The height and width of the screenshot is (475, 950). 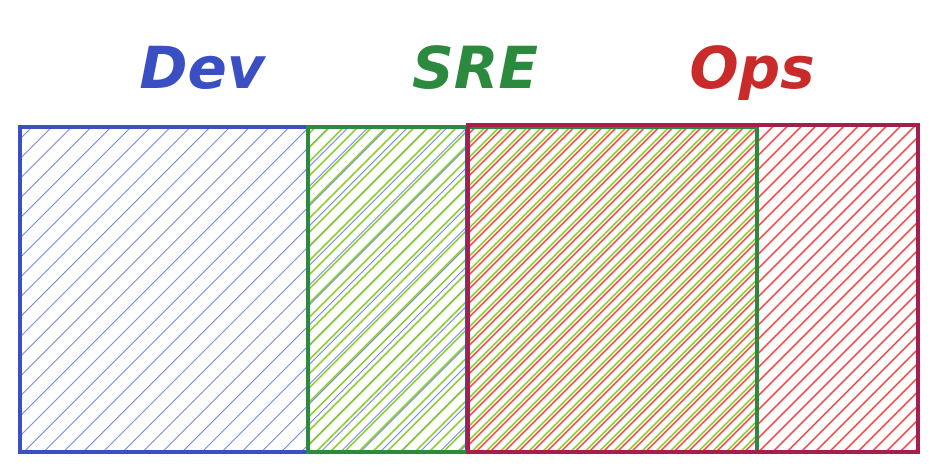 What do you see at coordinates (751, 68) in the screenshot?
I see `ops-label: Ops` at bounding box center [751, 68].